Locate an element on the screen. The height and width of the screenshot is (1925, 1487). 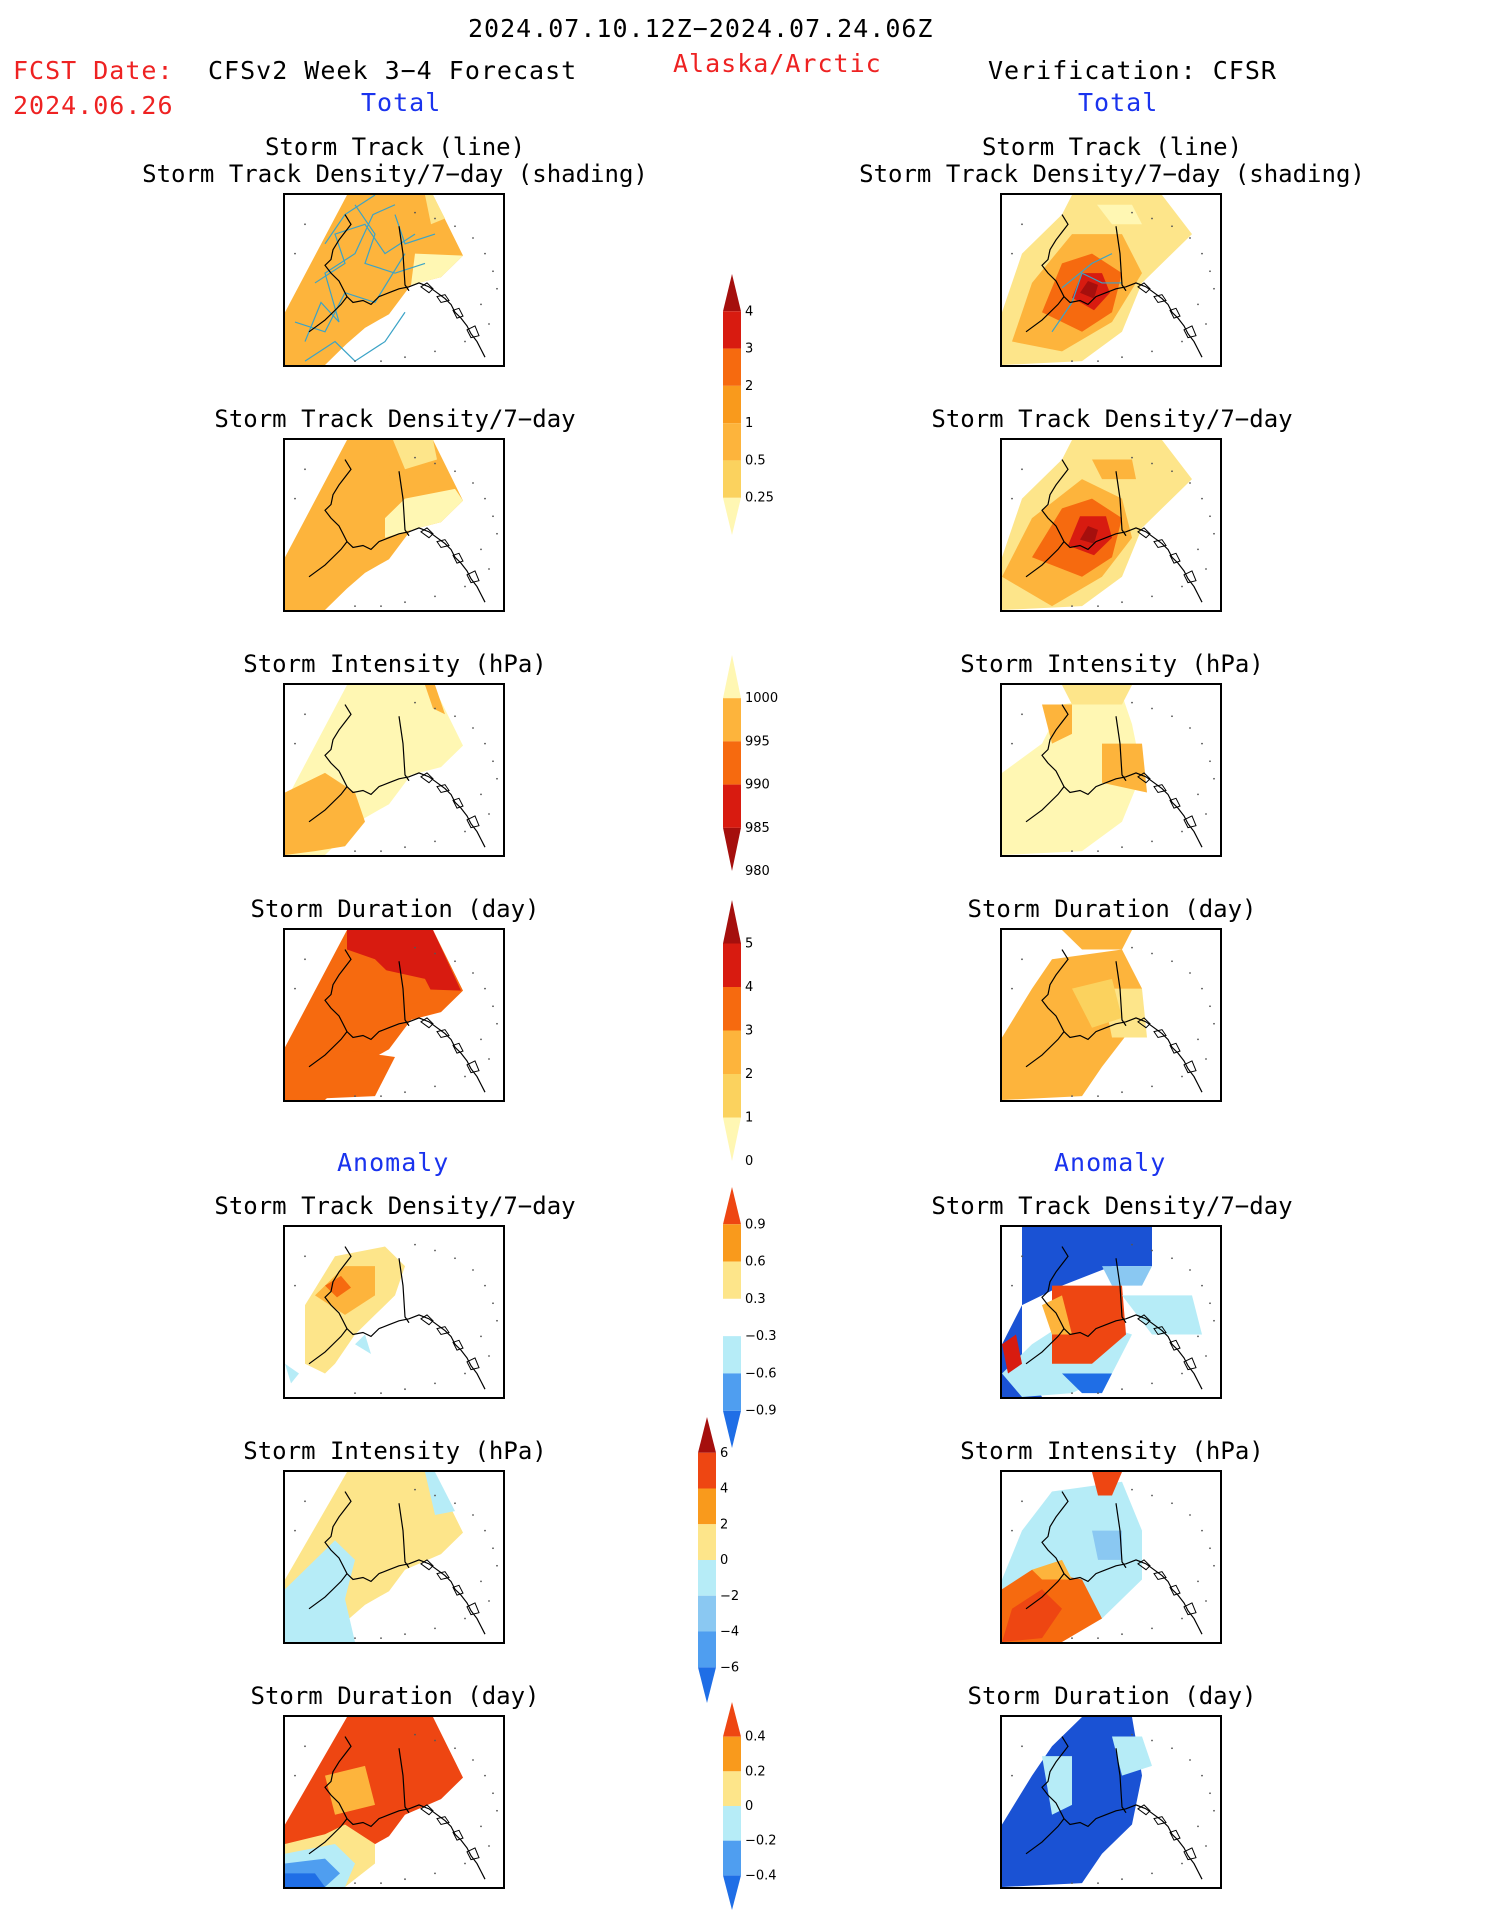
title-duration-left: Storm Duration (day) is located at coordinates (395, 909).